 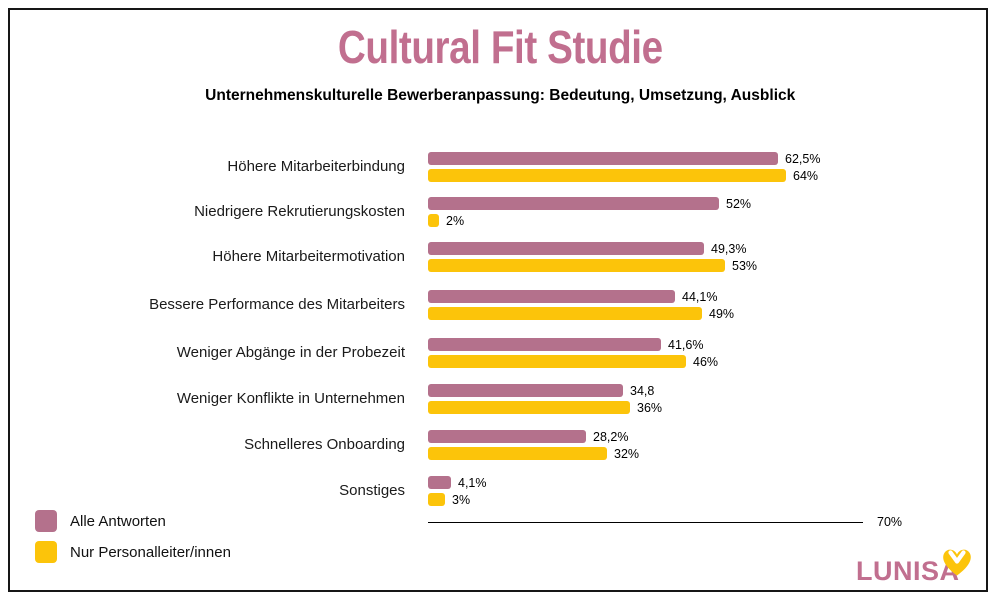 I want to click on title-row: Cultural Fit Studie, so click(x=500, y=47).